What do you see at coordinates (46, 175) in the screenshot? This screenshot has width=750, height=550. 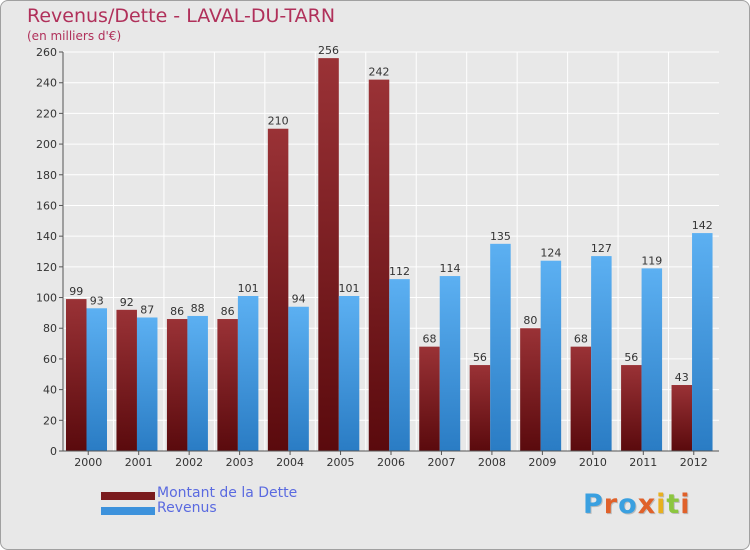 I see `y-tick-label: 180` at bounding box center [46, 175].